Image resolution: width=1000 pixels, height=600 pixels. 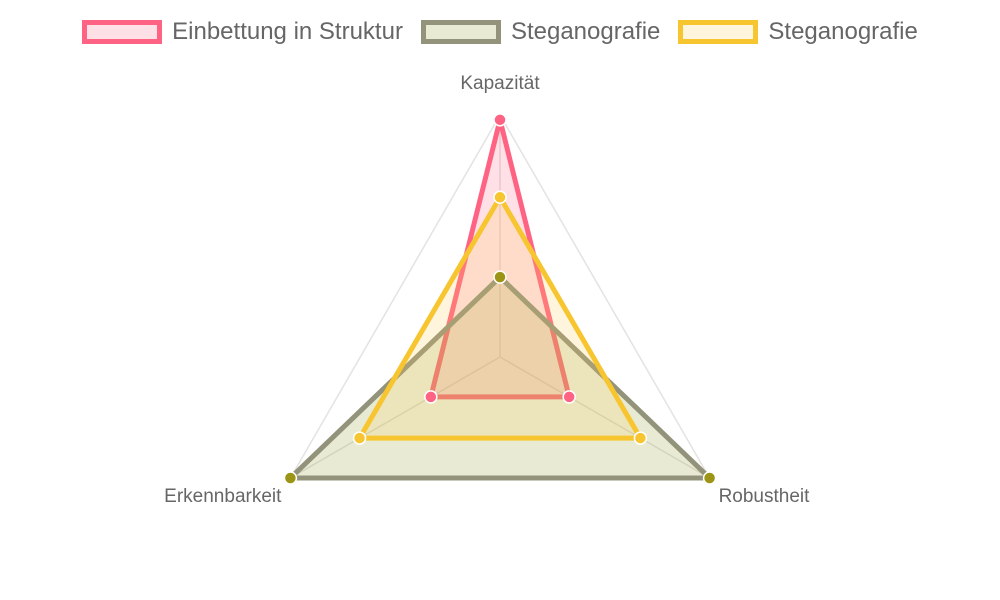 I want to click on legend-item-einbettung: Einbettung in Struktur, so click(x=242, y=32).